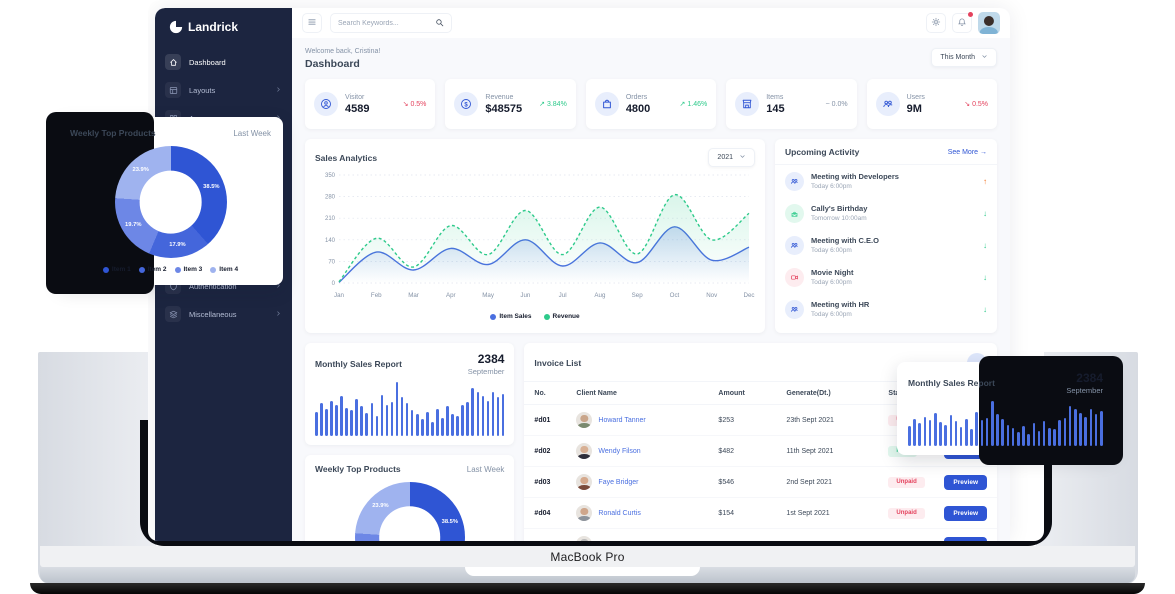 The image size is (1175, 594). Describe the element at coordinates (223, 314) in the screenshot. I see `sidebar-item-miscellaneous: Miscellaneous` at that location.